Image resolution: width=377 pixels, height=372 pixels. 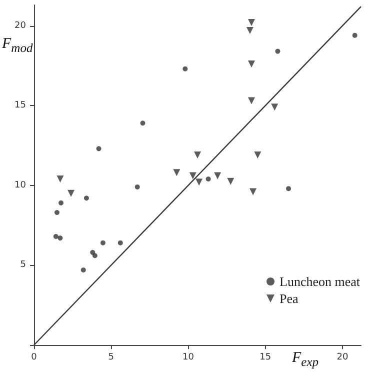 I want to click on legend-label: Pea, so click(x=289, y=298).